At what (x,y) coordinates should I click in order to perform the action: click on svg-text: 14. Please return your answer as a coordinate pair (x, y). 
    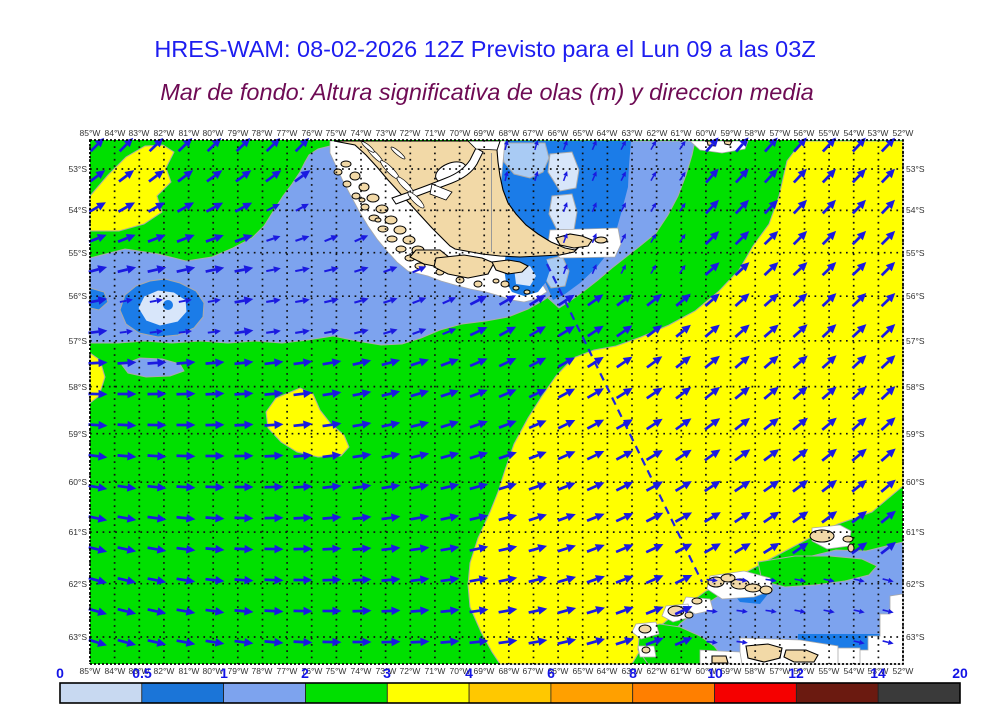
    Looking at the image, I should click on (878, 673).